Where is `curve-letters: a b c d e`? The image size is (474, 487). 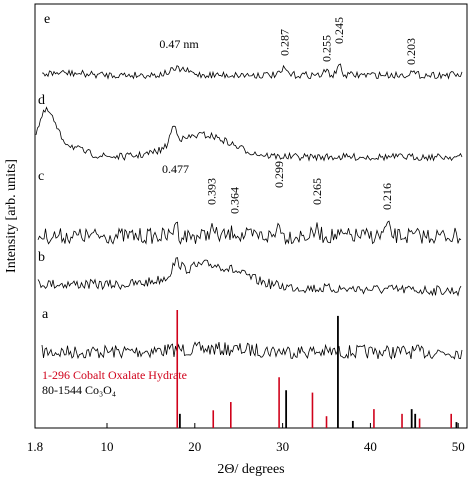 curve-letters: a b c d e is located at coordinates (44, 167).